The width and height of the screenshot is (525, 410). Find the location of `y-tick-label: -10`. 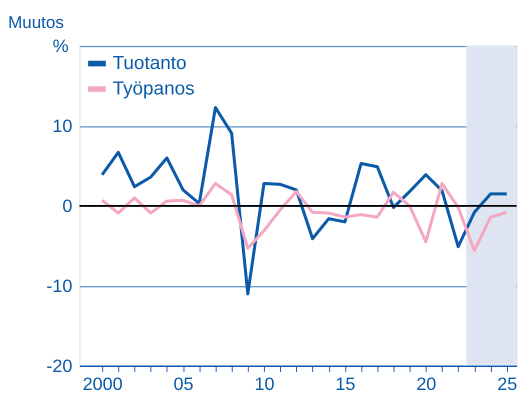

y-tick-label: -10 is located at coordinates (59, 286).